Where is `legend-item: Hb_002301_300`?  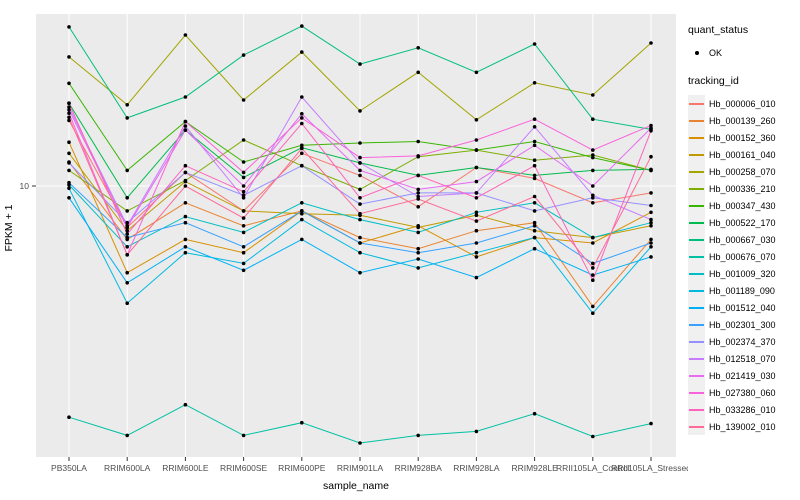
legend-item: Hb_002301_300 is located at coordinates (743, 324).